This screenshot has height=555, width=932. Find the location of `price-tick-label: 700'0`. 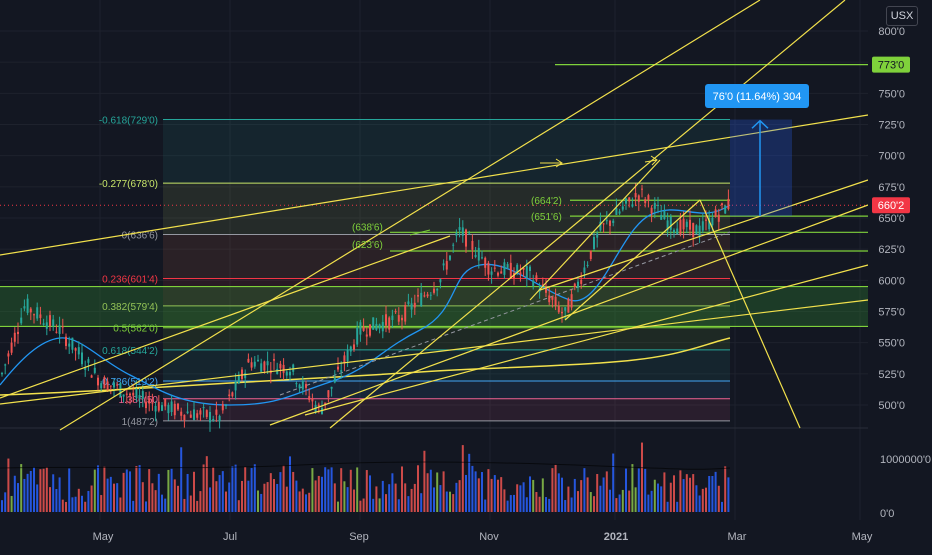

price-tick-label: 700'0 is located at coordinates (891, 157).